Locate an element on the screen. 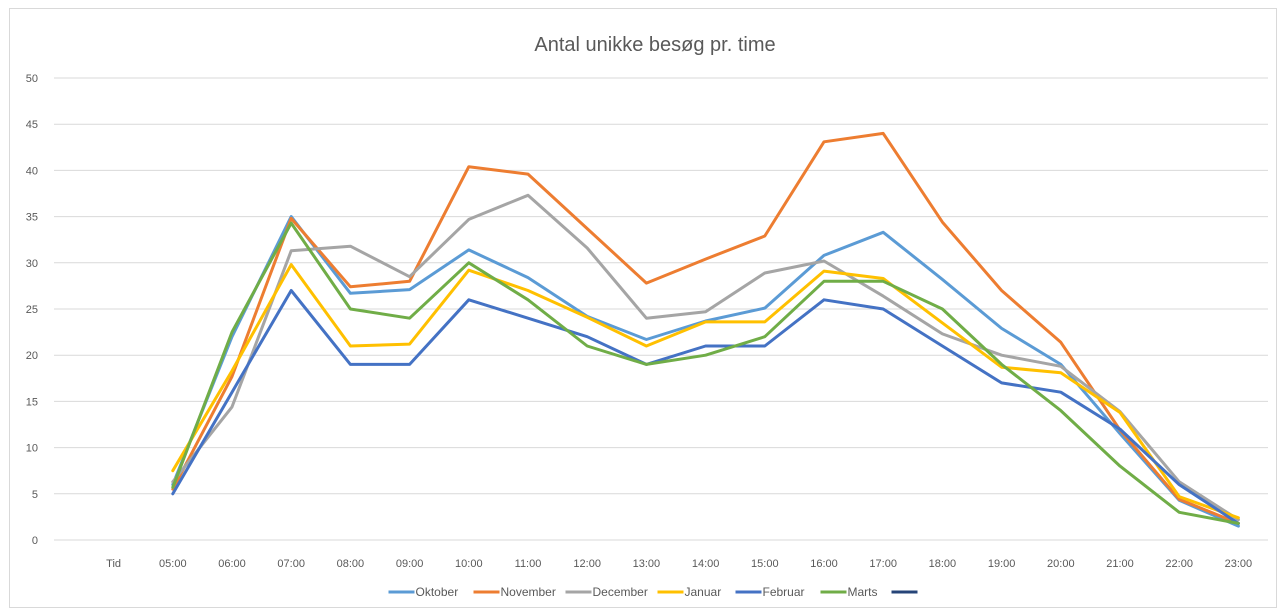  x-tick-label: 11:00 is located at coordinates (528, 564).